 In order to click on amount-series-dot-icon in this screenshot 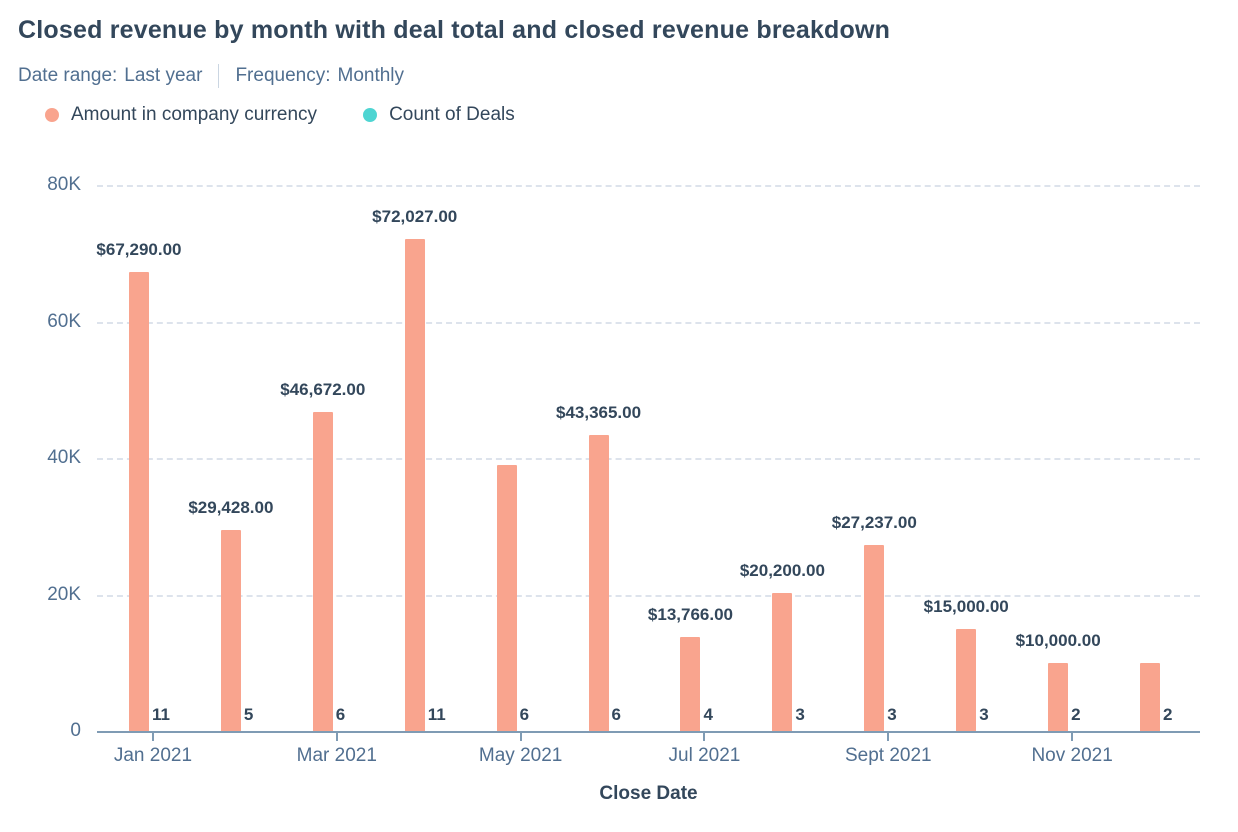, I will do `click(52, 115)`.